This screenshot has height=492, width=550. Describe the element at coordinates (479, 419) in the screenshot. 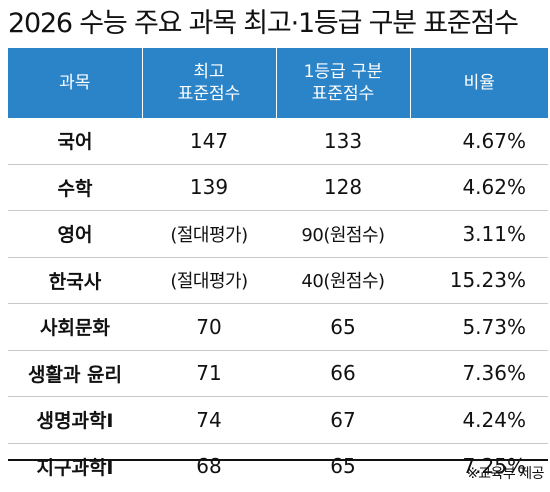

I see `cell-ratio: 4.24%` at that location.